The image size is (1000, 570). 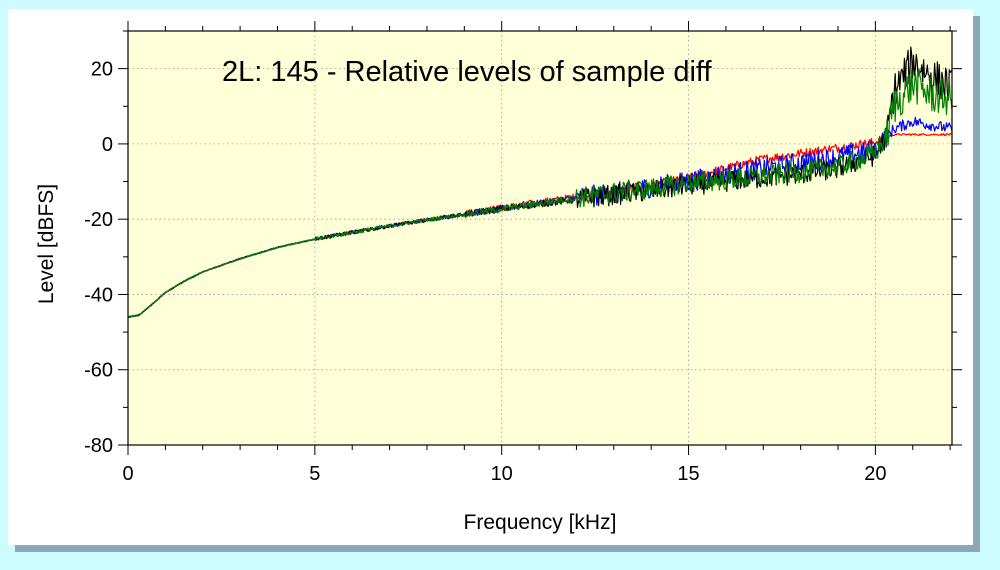 What do you see at coordinates (875, 474) in the screenshot?
I see `x-tick-label: 20` at bounding box center [875, 474].